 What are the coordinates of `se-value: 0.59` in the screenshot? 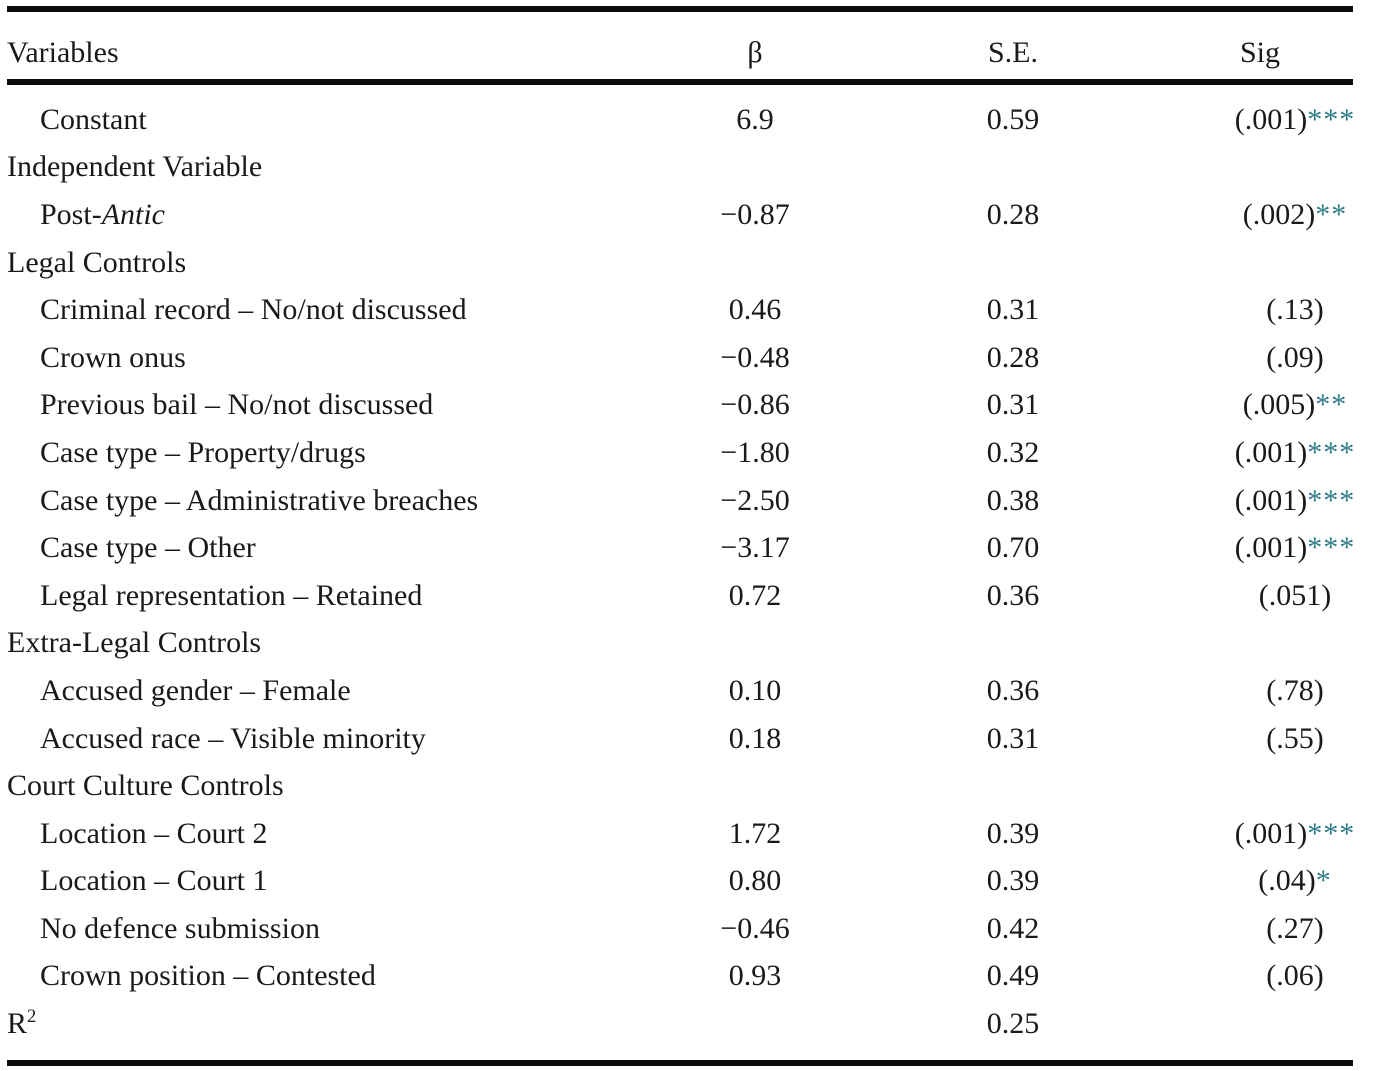 It's located at (1013, 119).